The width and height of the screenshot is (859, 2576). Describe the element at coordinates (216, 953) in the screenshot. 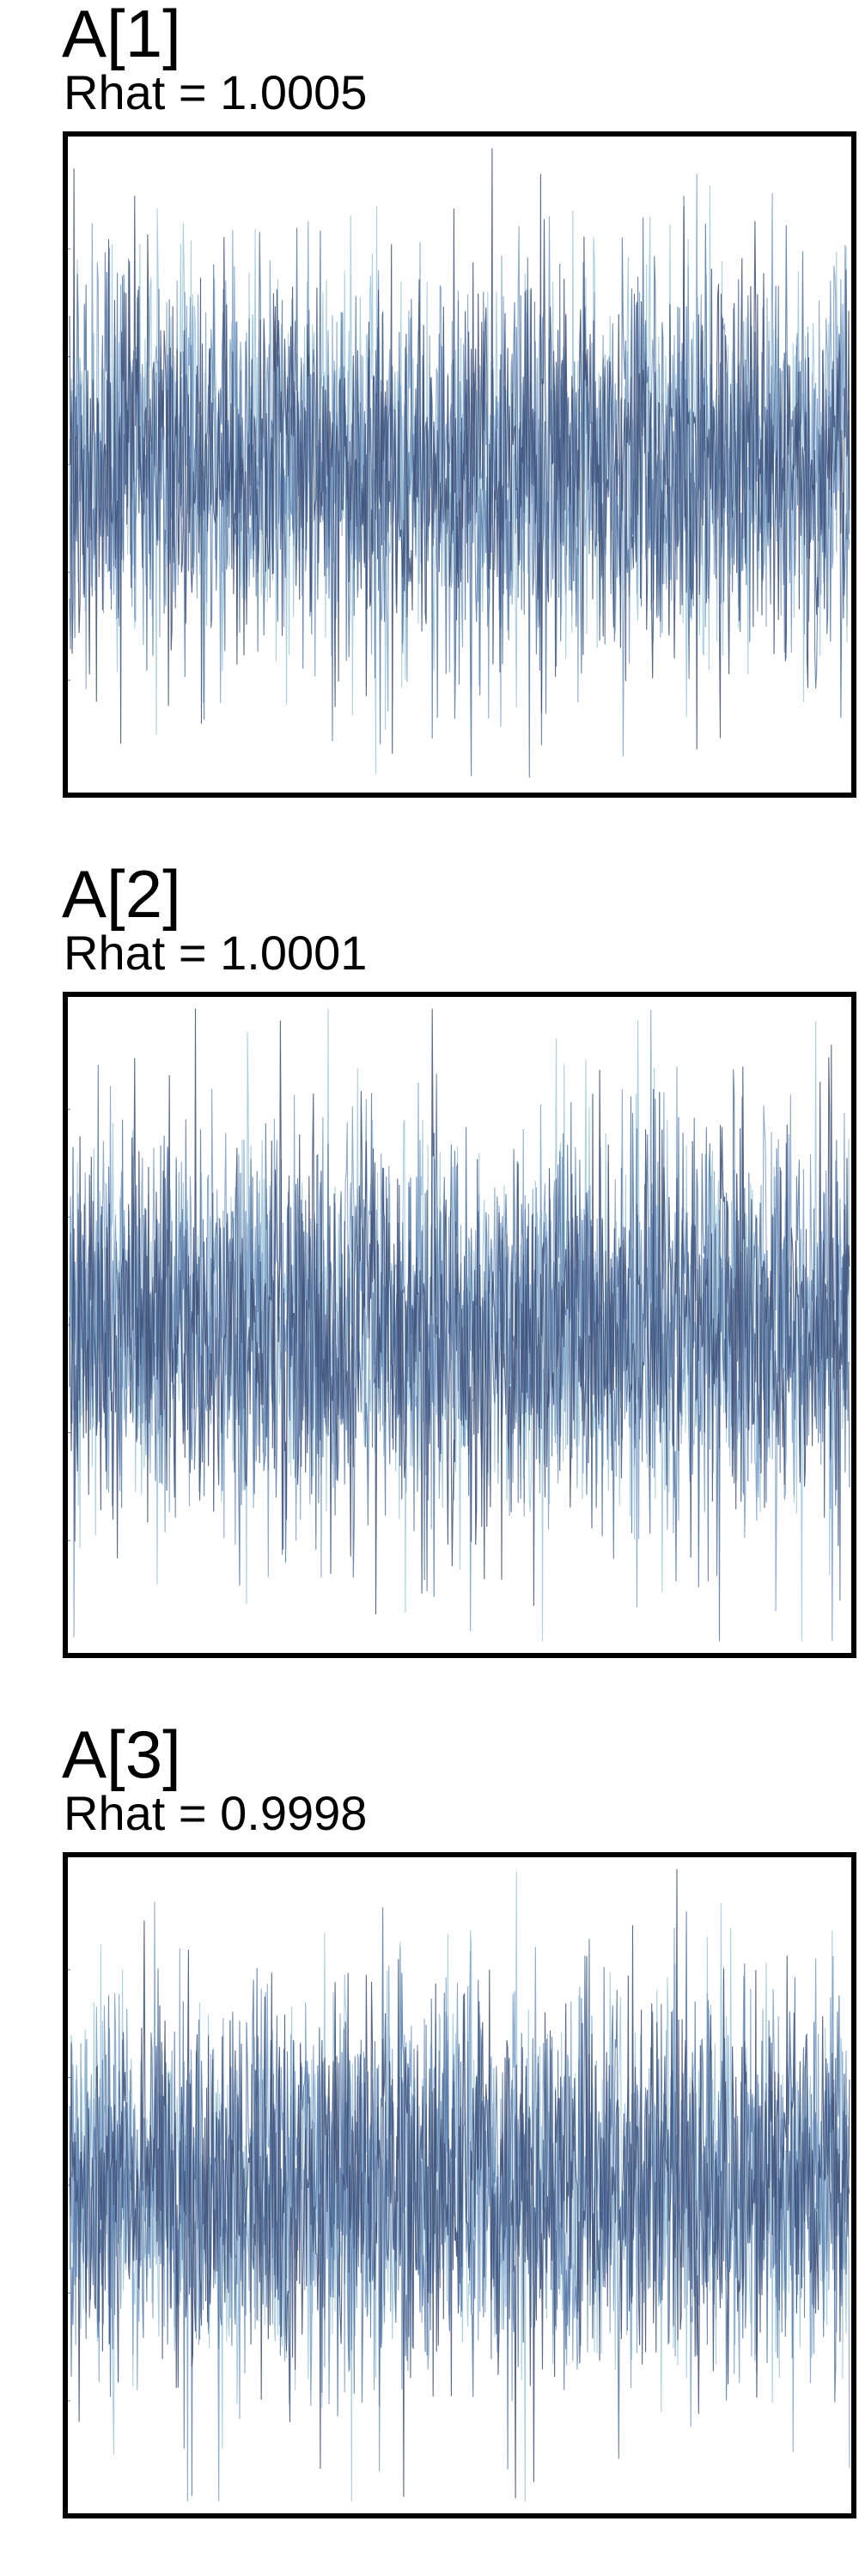

I see `rhat-label: Rhat = 1.0001` at that location.